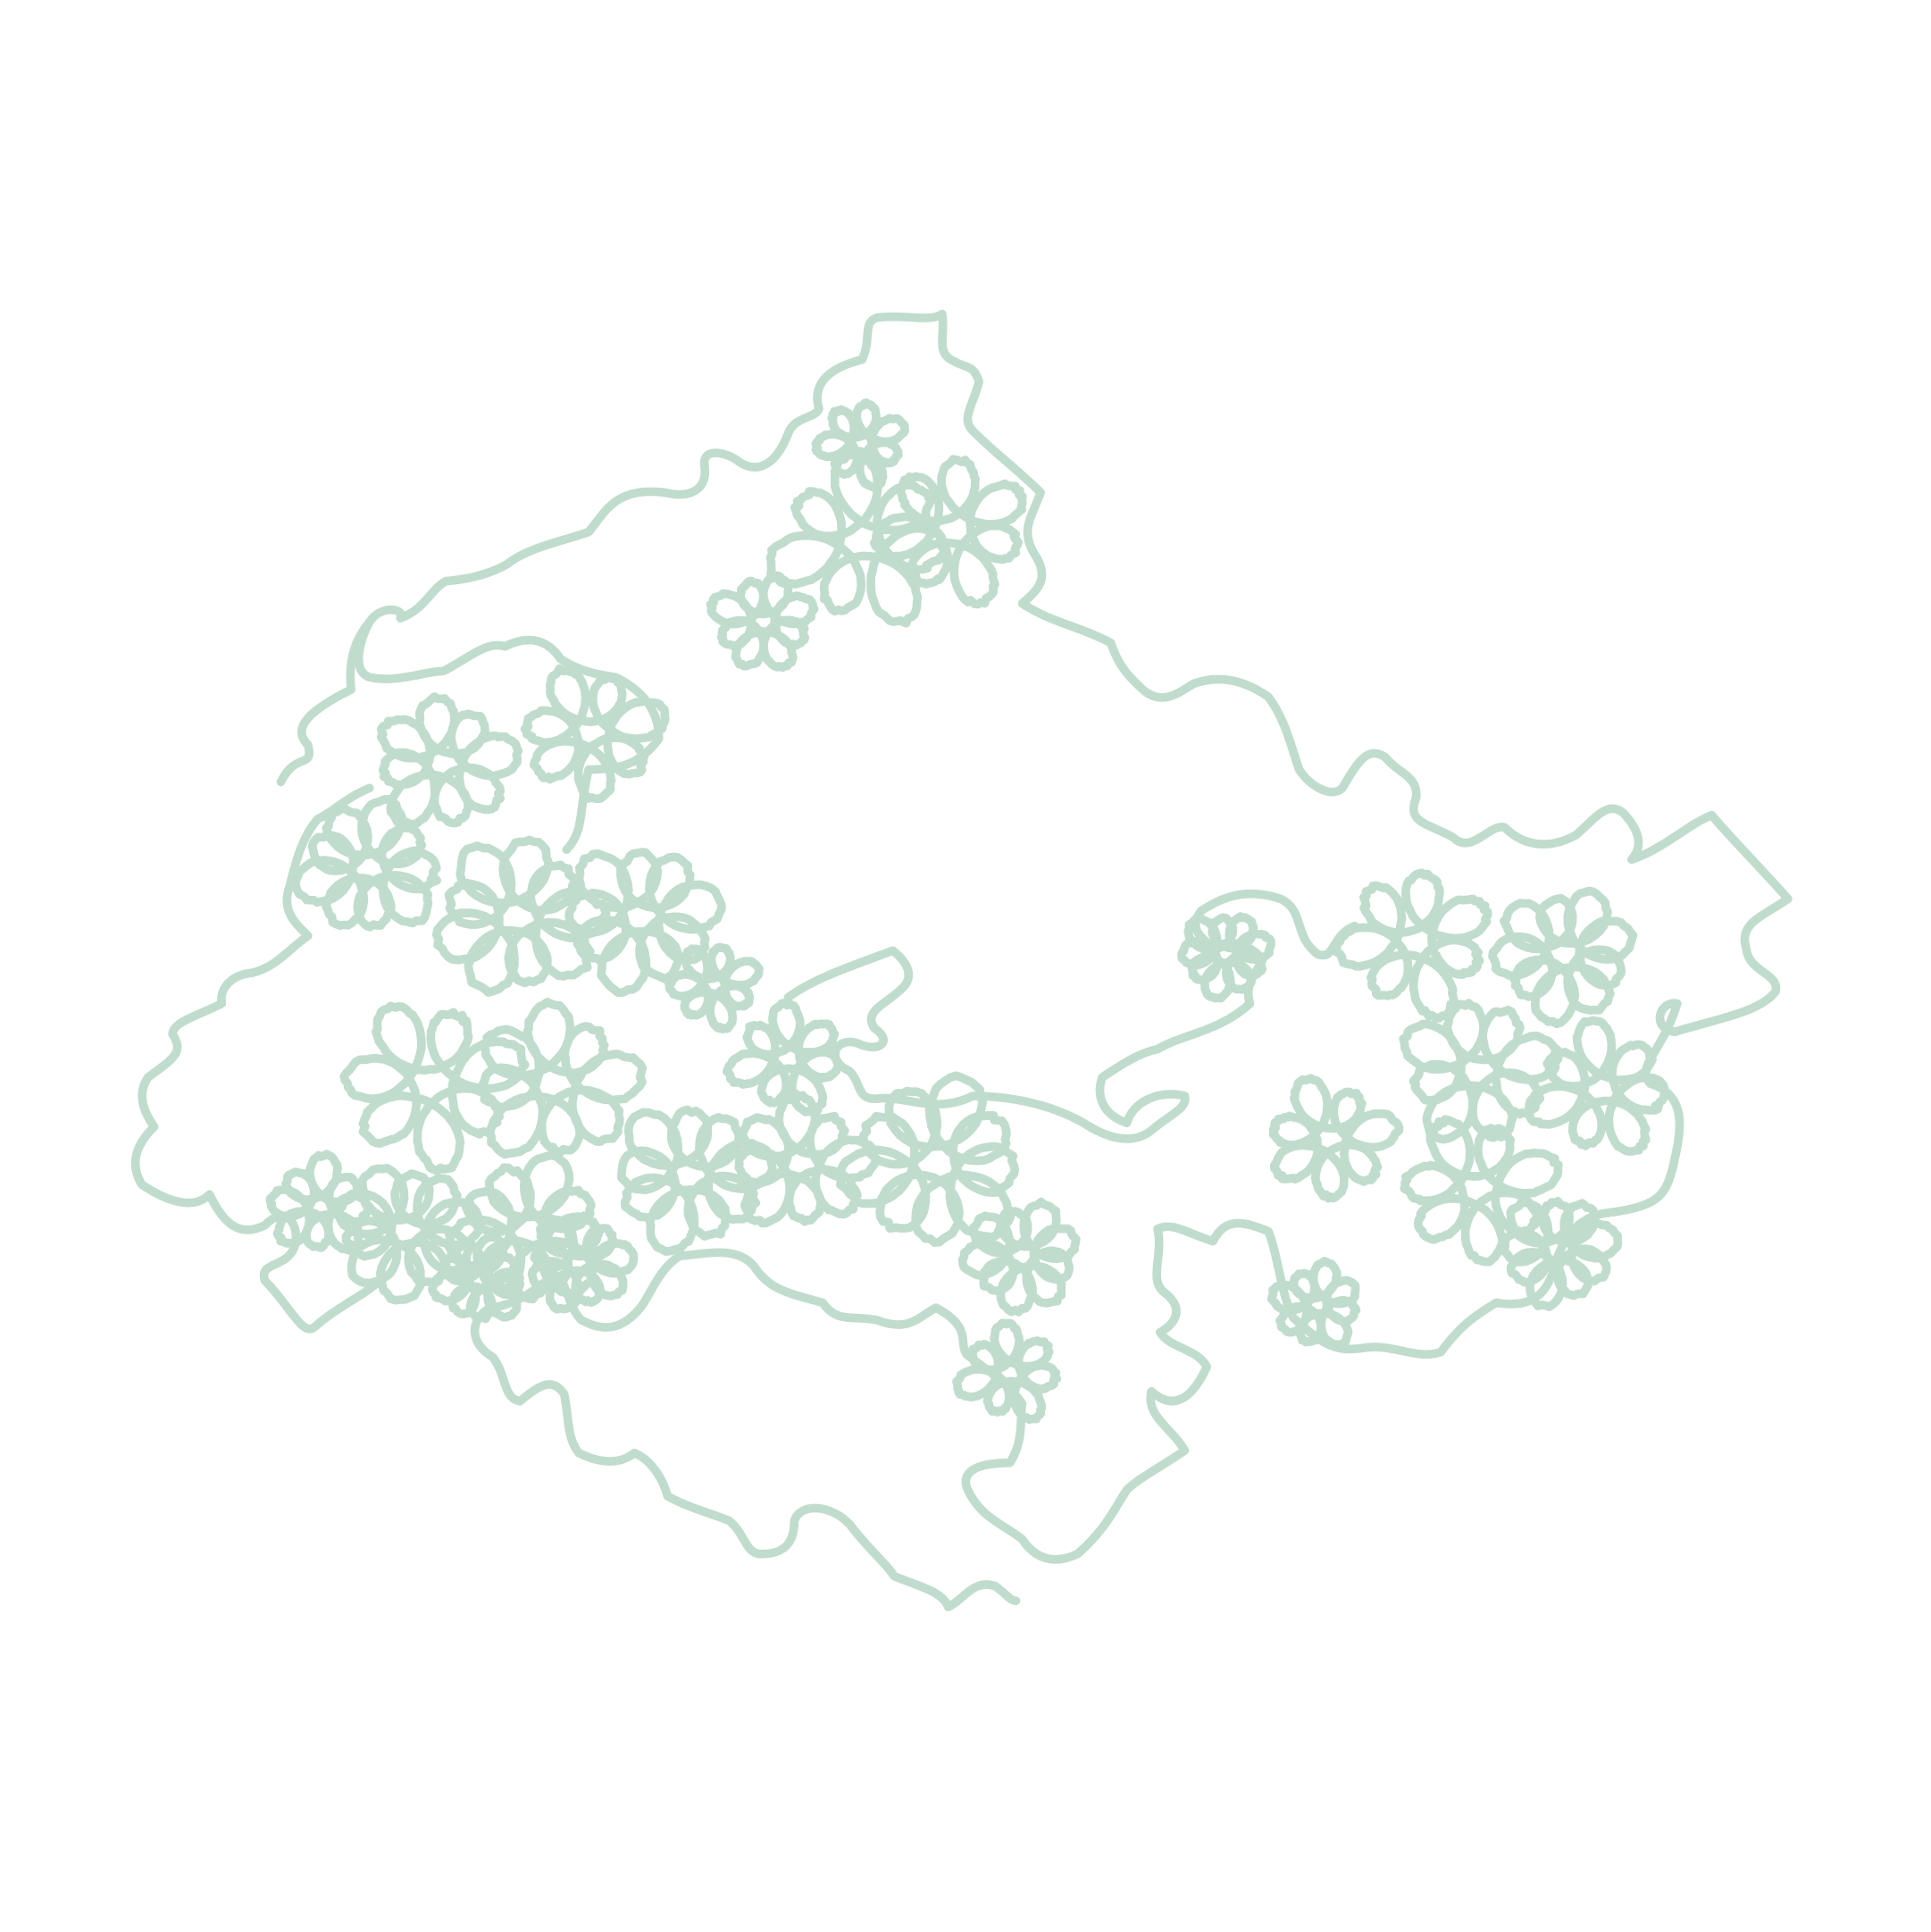 The image size is (1931, 1932). I want to click on backbone-left-arm, so click(259, 1059).